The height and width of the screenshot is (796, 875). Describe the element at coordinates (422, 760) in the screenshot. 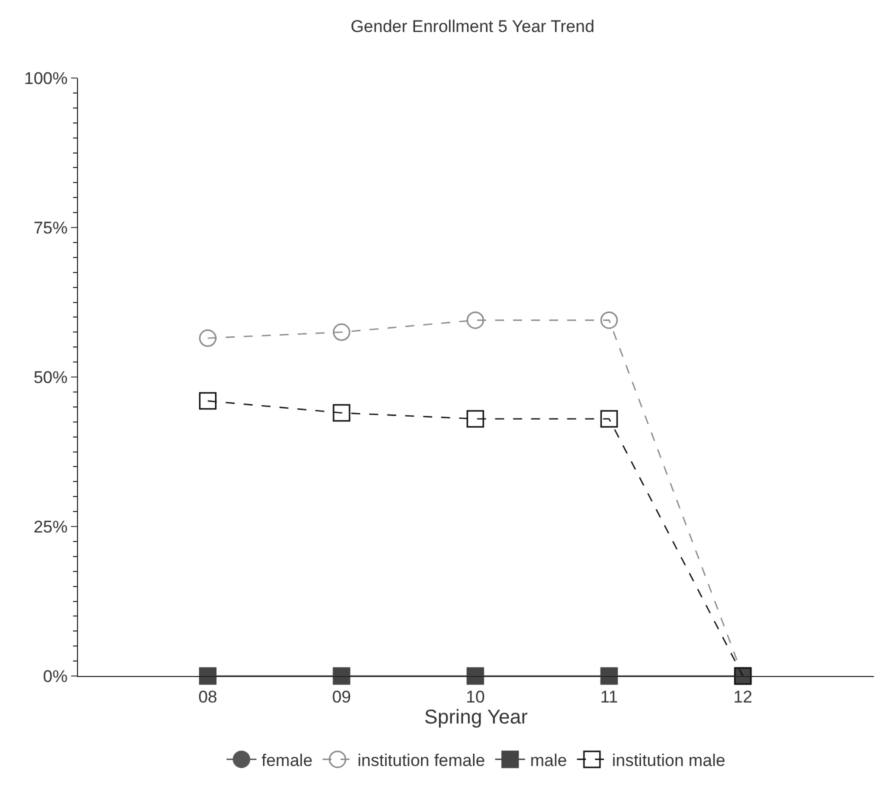

I see `legend-label: institution female` at that location.